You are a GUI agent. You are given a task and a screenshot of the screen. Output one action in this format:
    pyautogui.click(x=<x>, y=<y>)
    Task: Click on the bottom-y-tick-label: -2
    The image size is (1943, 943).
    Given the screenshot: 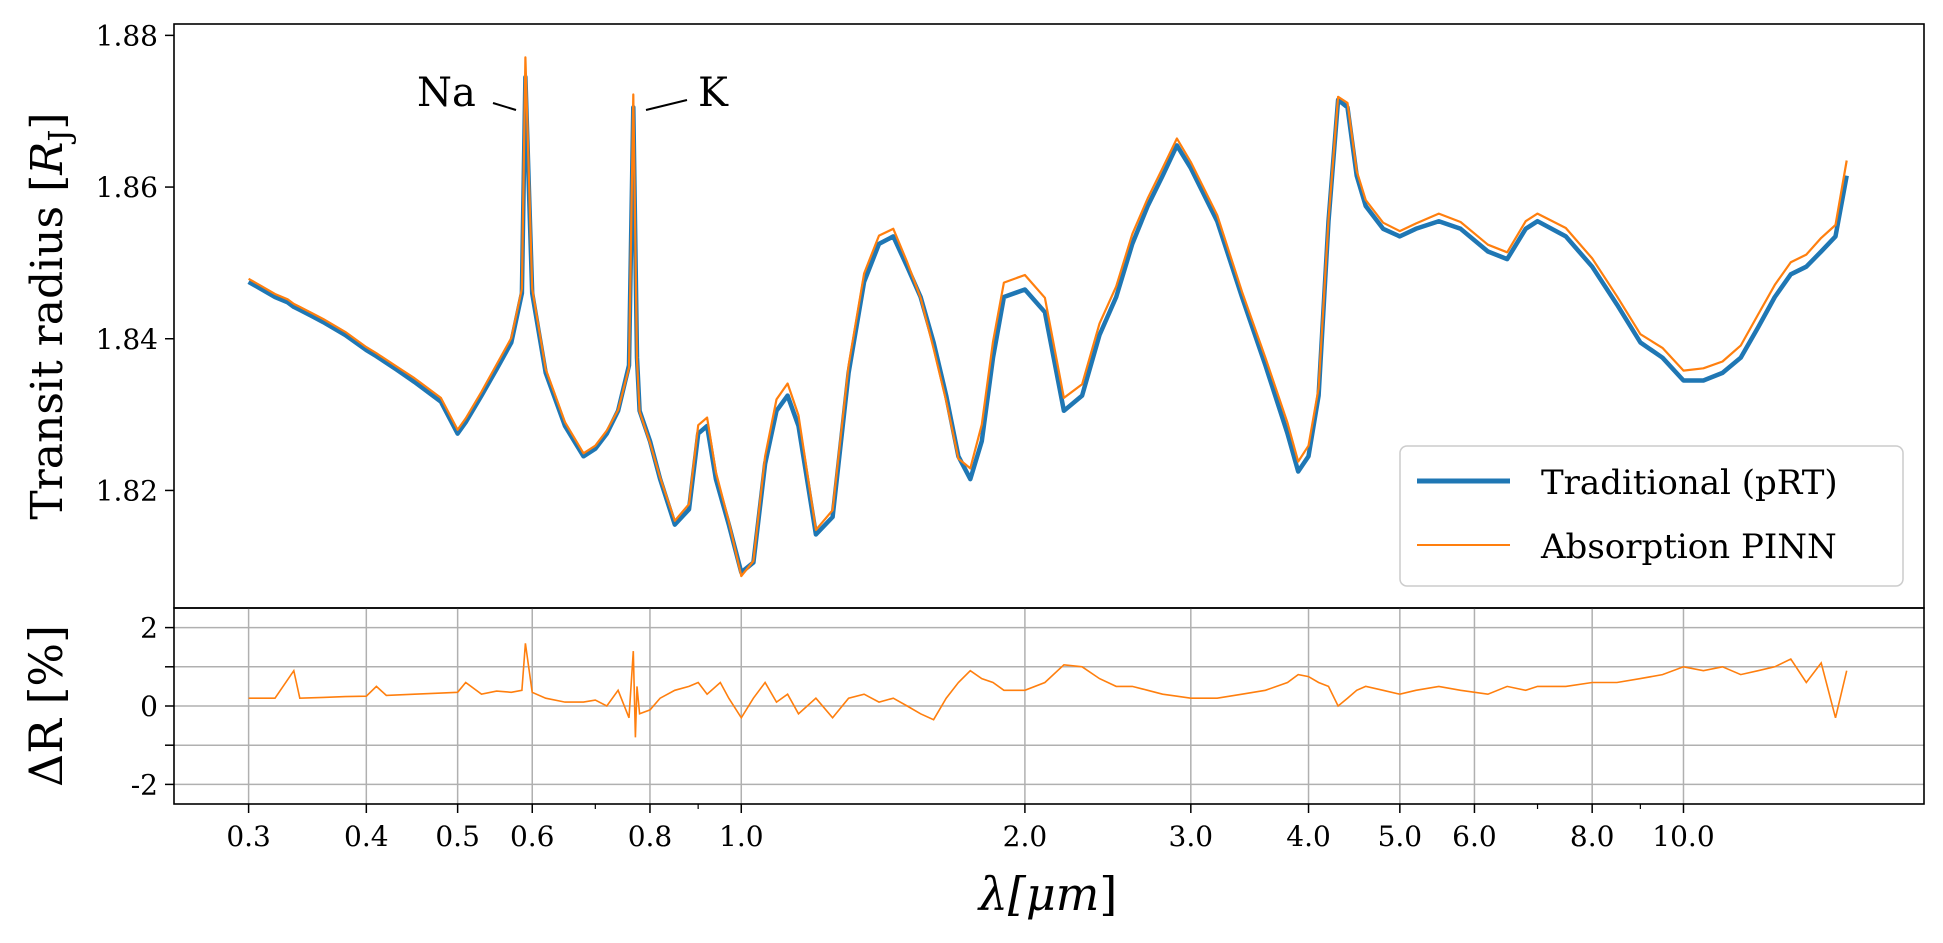 What is the action you would take?
    pyautogui.click(x=144, y=784)
    